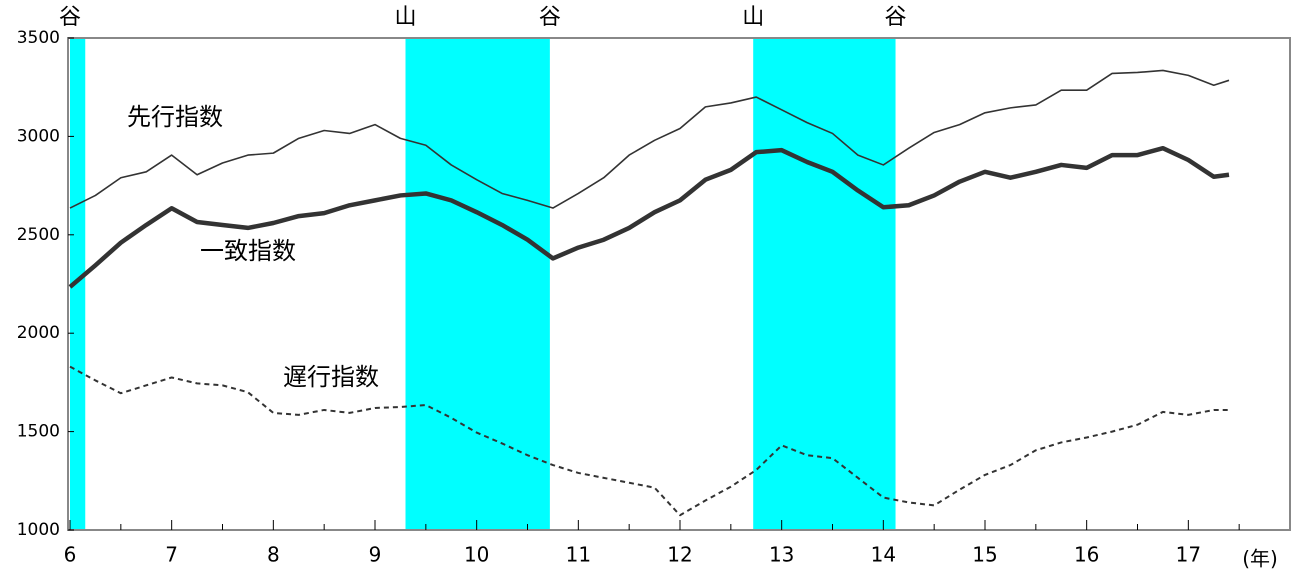 The width and height of the screenshot is (1295, 581). Describe the element at coordinates (38, 530) in the screenshot. I see `y-tick-label: 1000` at that location.